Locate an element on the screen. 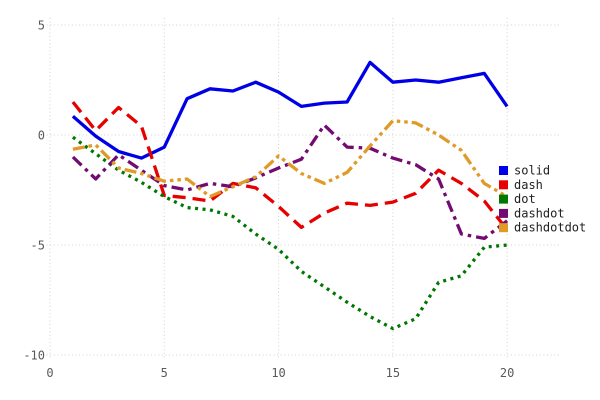  legend-item-dot: dot is located at coordinates (517, 199).